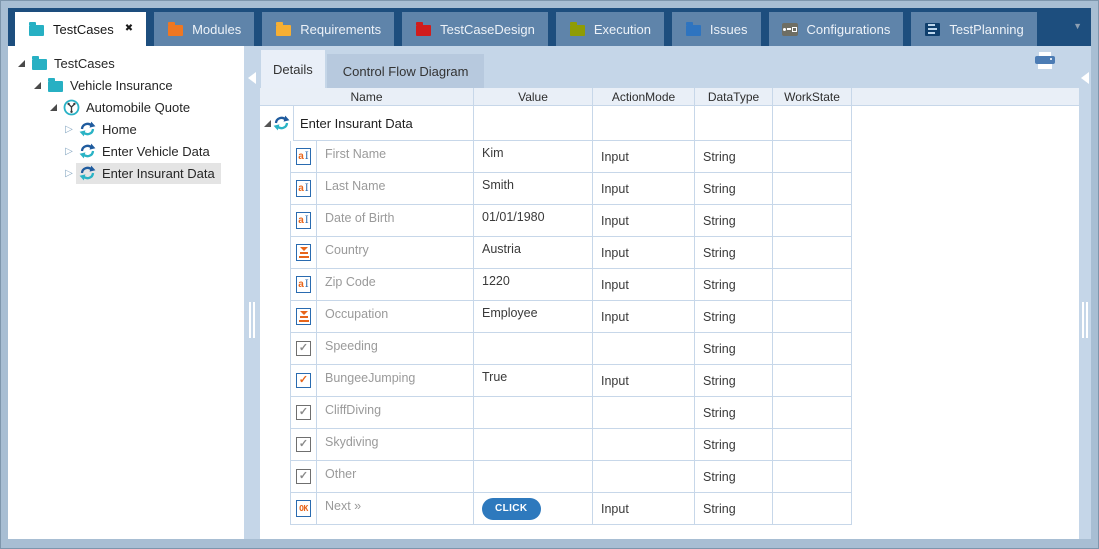  What do you see at coordinates (405, 71) in the screenshot?
I see `doc-tab-control-flow-diagram: Control Flow Diagram` at bounding box center [405, 71].